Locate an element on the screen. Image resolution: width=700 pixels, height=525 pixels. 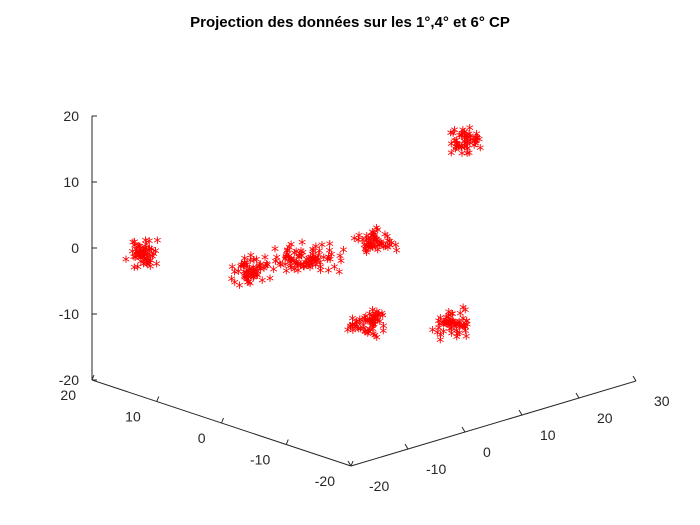
left-depth-axis-tick-label: 10 is located at coordinates (133, 417).